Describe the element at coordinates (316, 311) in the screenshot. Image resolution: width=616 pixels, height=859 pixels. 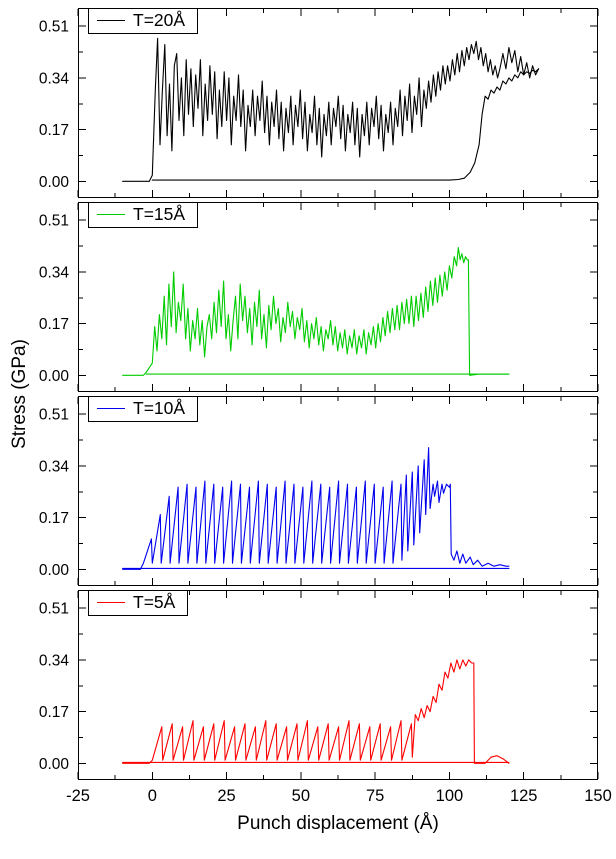
I see `series-loading-t15` at that location.